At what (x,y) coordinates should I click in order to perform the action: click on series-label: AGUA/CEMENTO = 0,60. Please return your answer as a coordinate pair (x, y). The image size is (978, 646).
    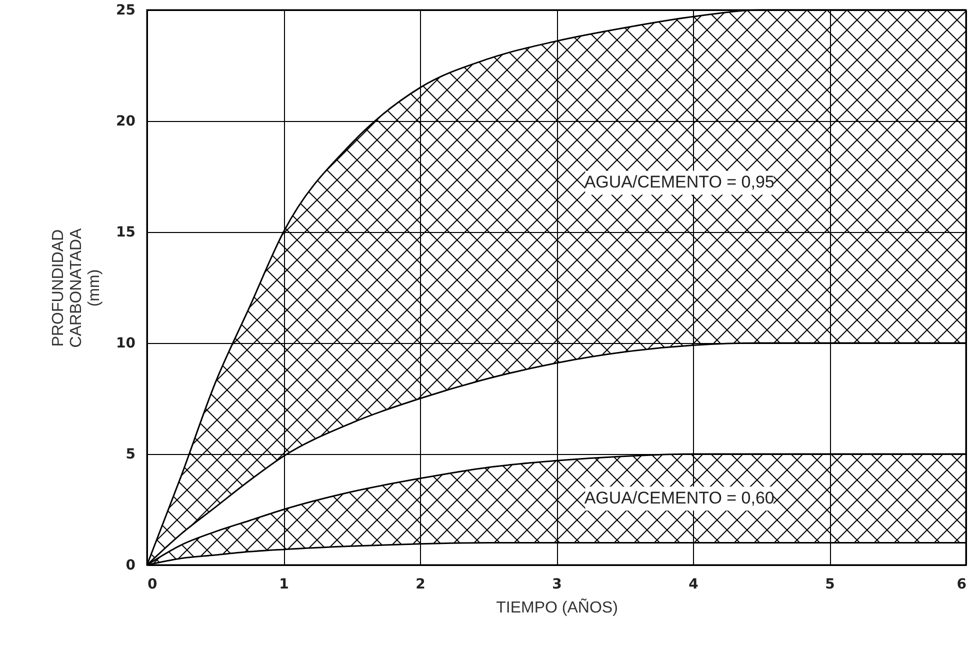
    Looking at the image, I should click on (679, 498).